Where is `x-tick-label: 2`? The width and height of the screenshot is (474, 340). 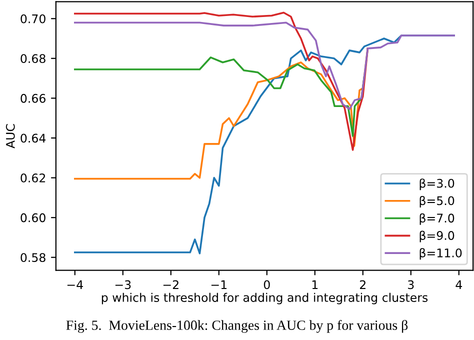
x-tick-label: 2 is located at coordinates (363, 284).